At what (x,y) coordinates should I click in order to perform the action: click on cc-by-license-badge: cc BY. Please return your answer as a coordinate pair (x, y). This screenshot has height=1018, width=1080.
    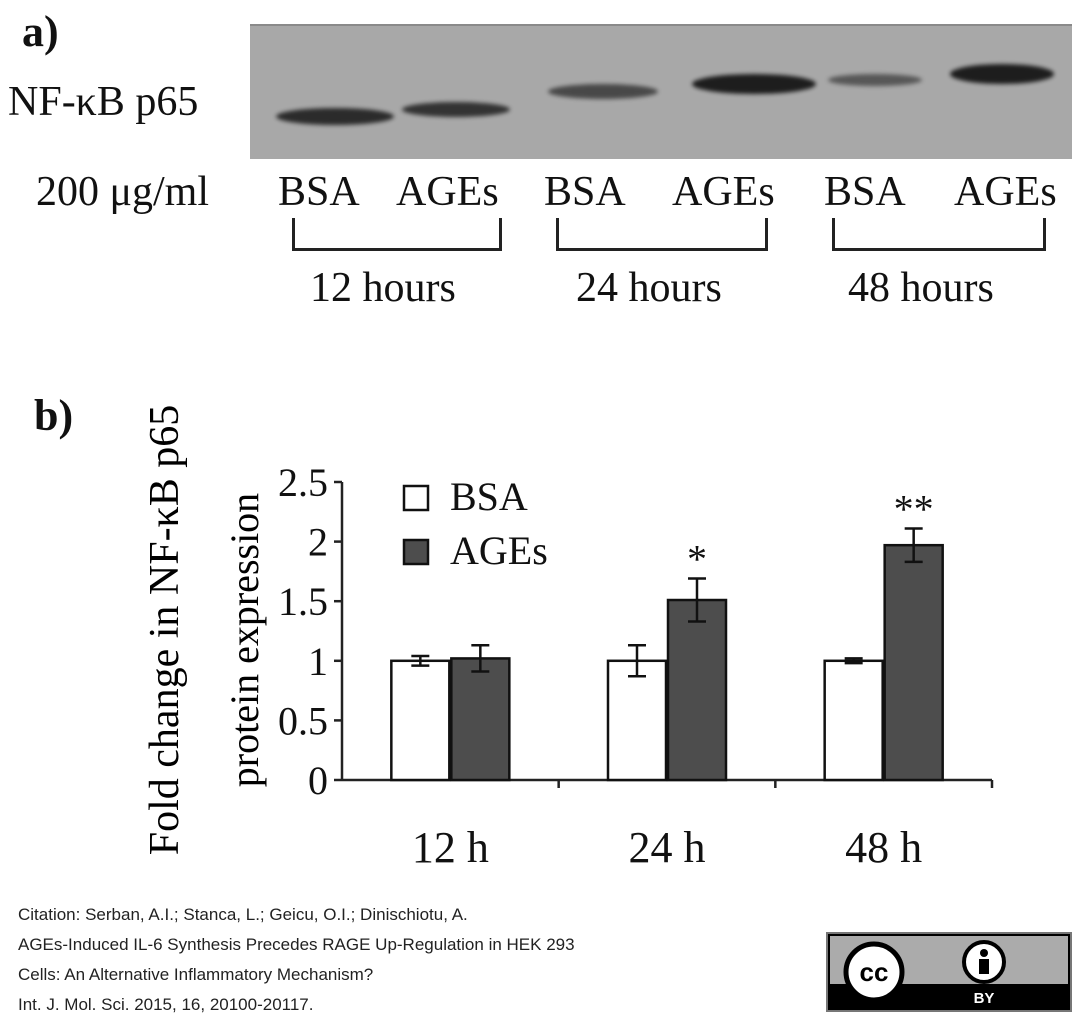
    Looking at the image, I should click on (949, 972).